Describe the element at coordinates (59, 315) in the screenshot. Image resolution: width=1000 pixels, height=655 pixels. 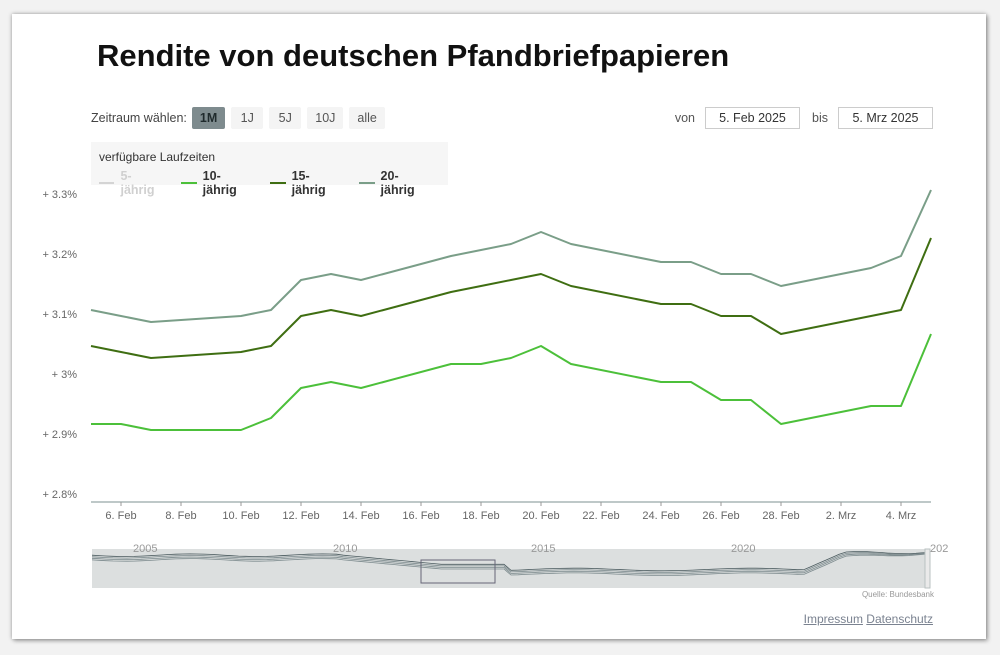
I see `y-tick-label: + 3.1%` at that location.